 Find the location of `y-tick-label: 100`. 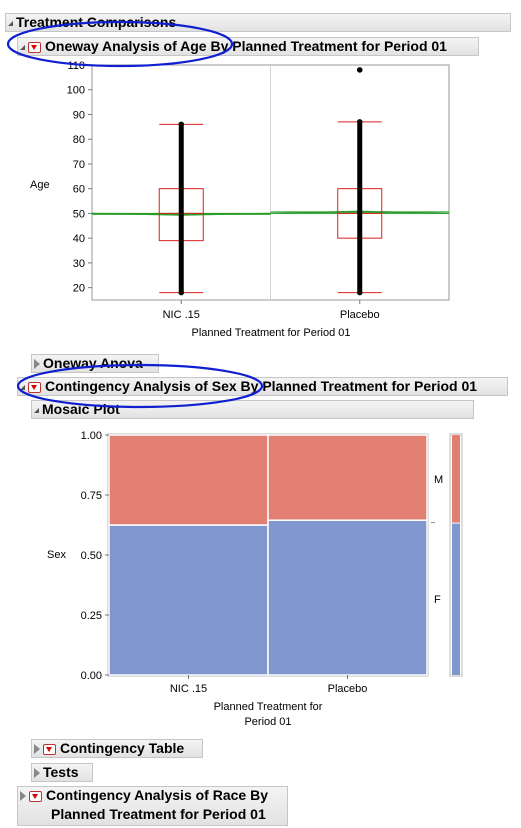

y-tick-label: 100 is located at coordinates (76, 91).